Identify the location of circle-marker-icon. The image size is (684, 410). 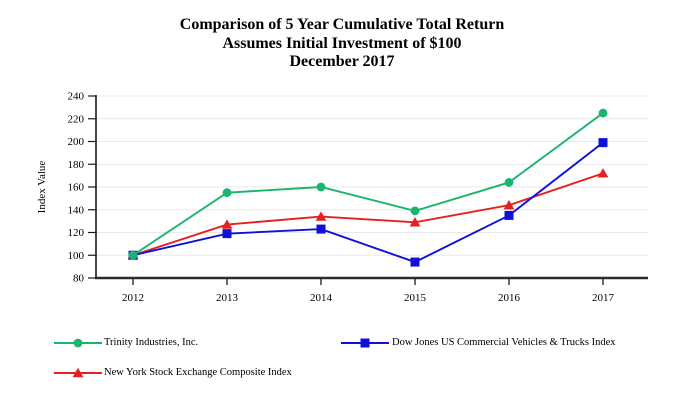
(78, 343).